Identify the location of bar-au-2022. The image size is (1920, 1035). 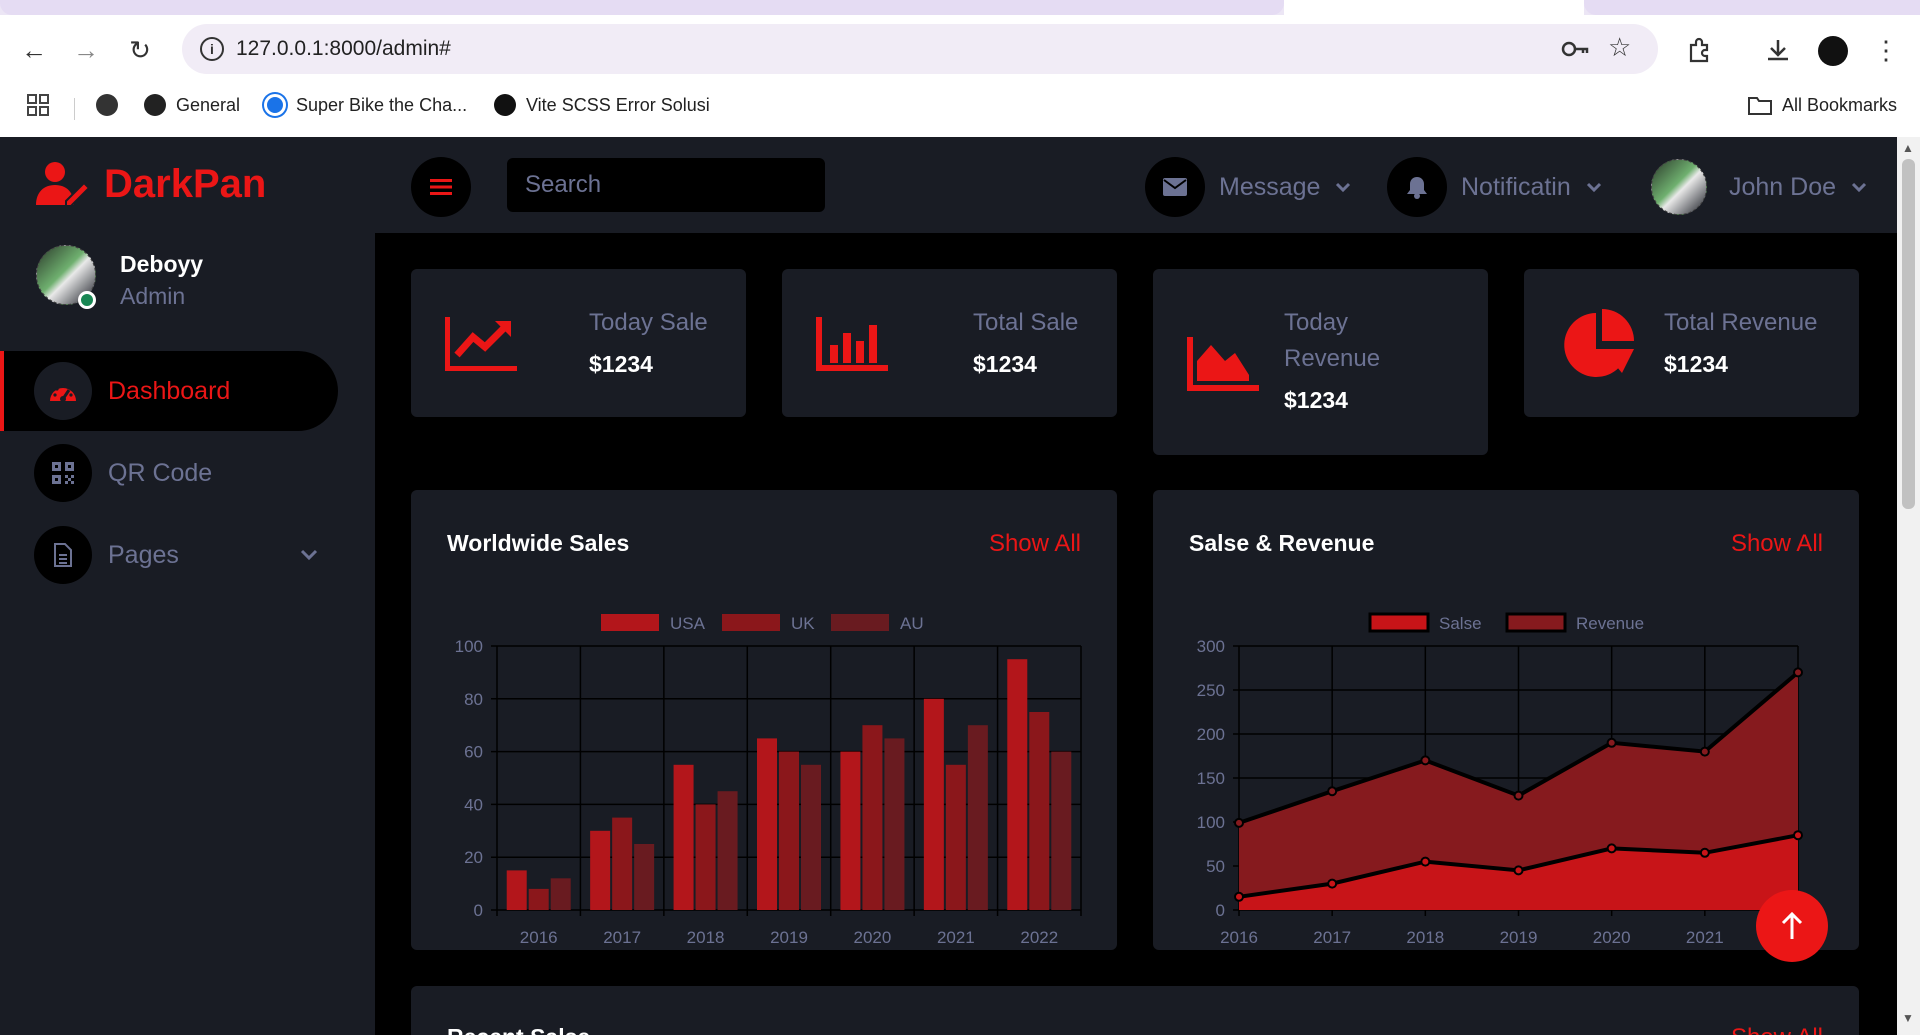
(1061, 830).